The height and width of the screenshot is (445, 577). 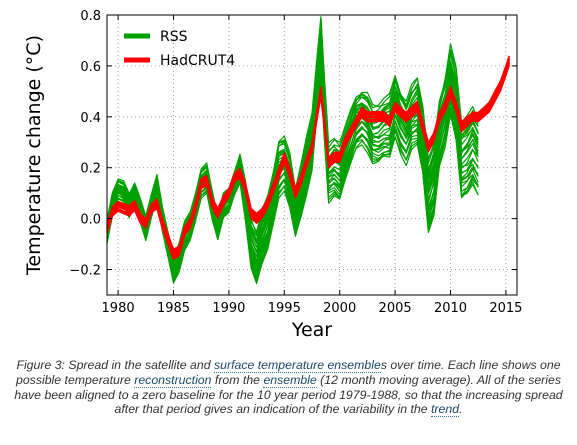 I want to click on legend-label: HadCRUT4, so click(x=197, y=61).